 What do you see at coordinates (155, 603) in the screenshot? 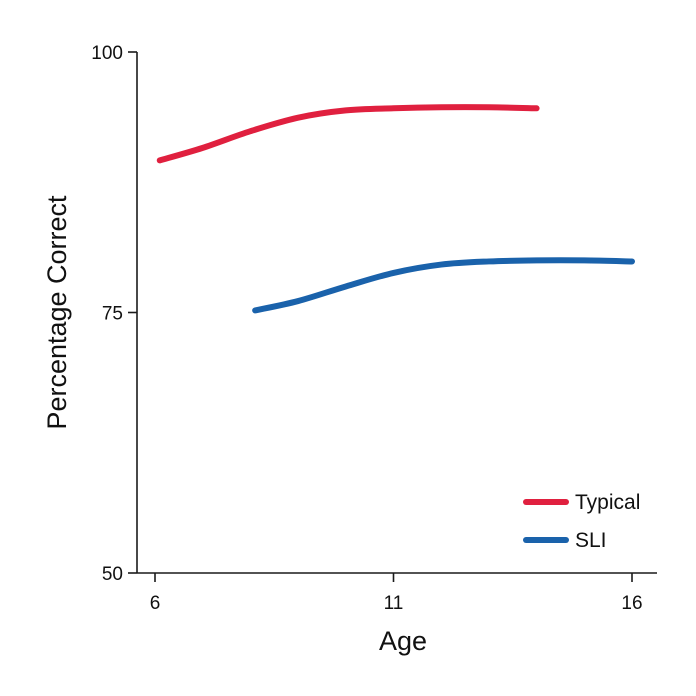
I see `x-tick-label: 6` at bounding box center [155, 603].